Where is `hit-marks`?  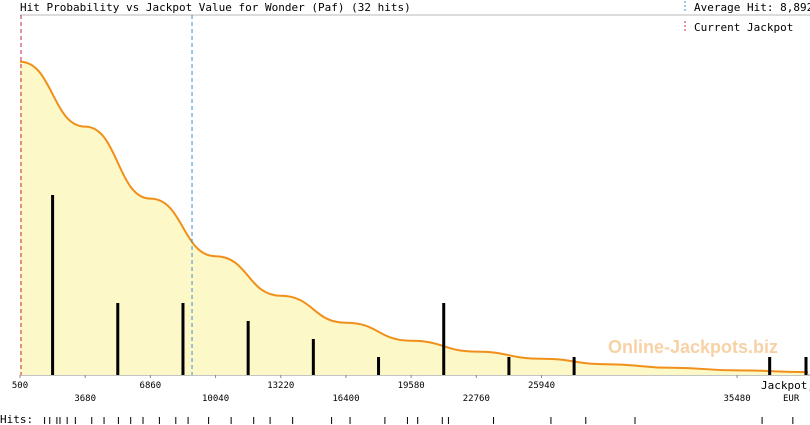 hit-marks is located at coordinates (419, 420).